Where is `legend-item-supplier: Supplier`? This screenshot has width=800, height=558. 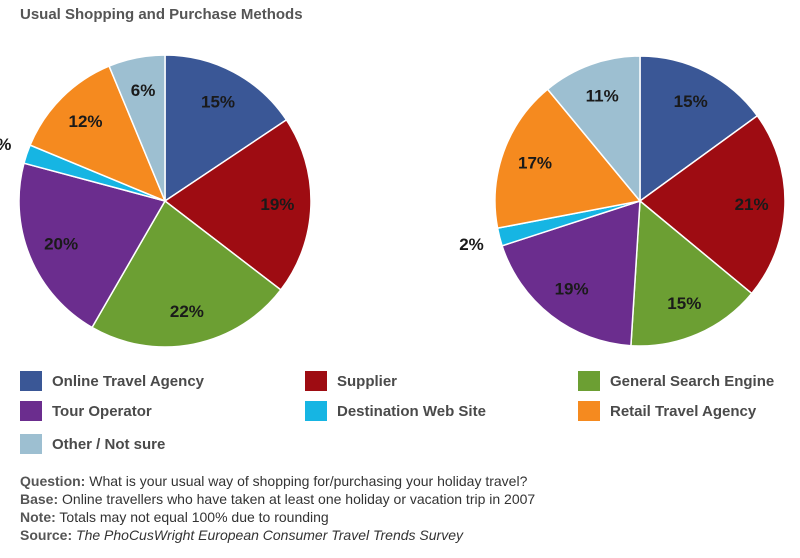 legend-item-supplier: Supplier is located at coordinates (351, 381).